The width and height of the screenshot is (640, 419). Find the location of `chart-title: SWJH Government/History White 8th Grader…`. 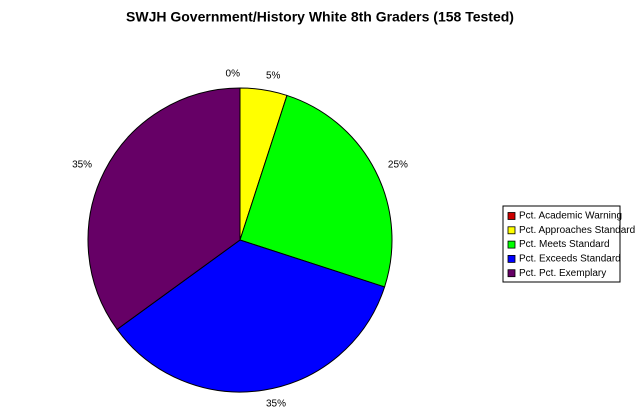

chart-title: SWJH Government/History White 8th Grader… is located at coordinates (320, 17).